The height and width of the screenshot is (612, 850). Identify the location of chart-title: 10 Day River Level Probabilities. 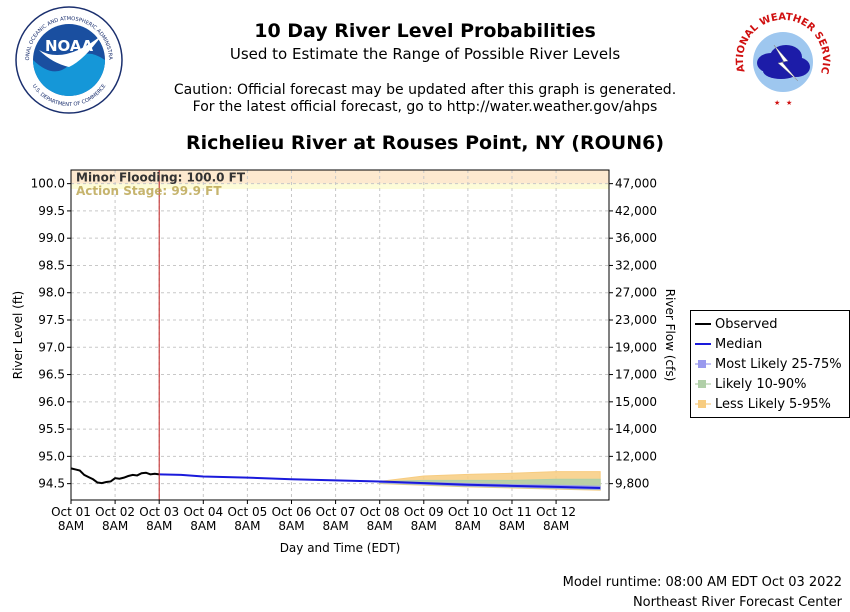
(425, 31).